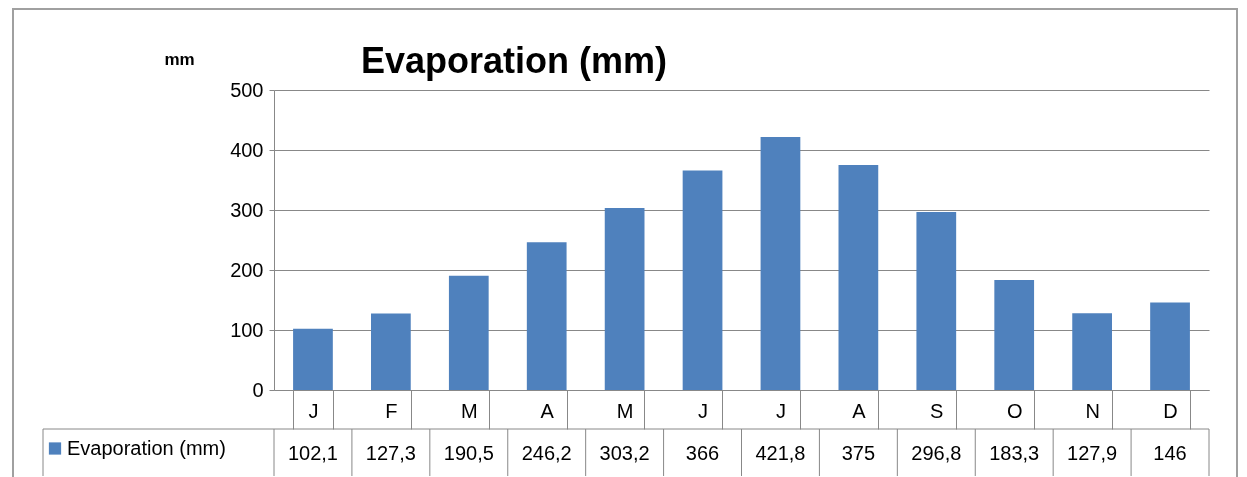  Describe the element at coordinates (1092, 410) in the screenshot. I see `x-tick-label: N` at that location.